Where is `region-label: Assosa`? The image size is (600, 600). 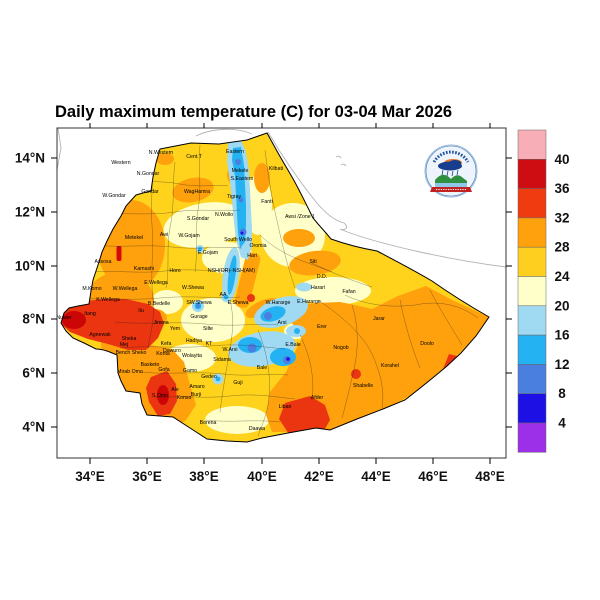 region-label: Assosa is located at coordinates (102, 262).